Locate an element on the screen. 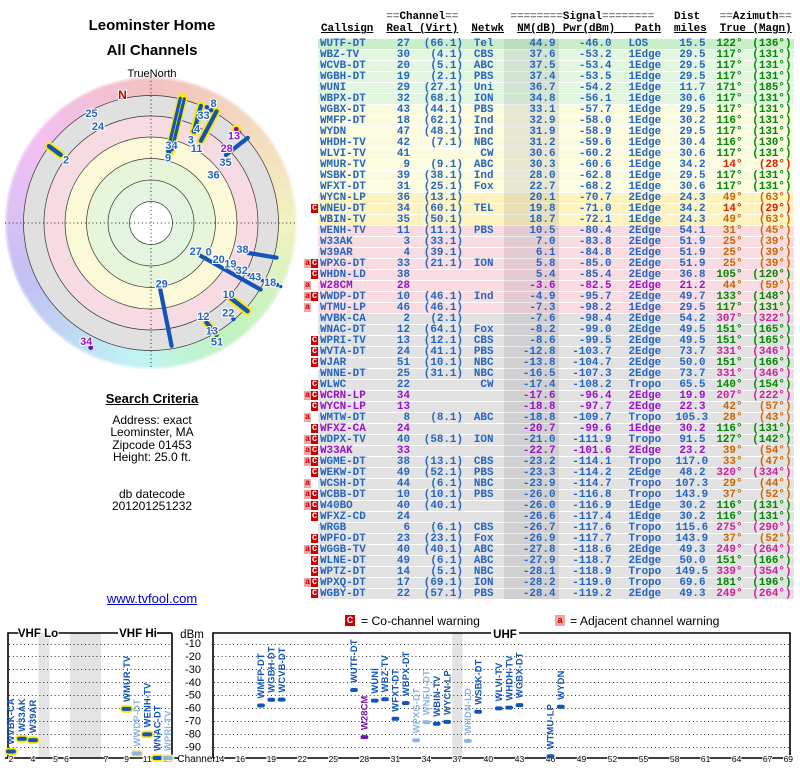  svg-text: -10 is located at coordinates (193, 644).